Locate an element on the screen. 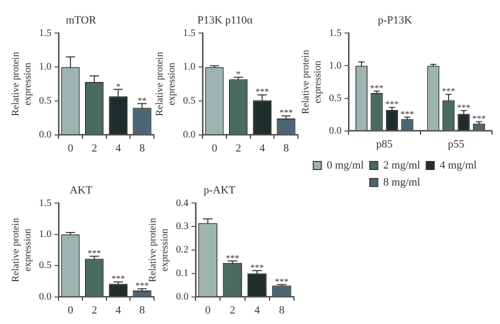 The image size is (500, 324). y-tick-label: 0.3 is located at coordinates (182, 226).